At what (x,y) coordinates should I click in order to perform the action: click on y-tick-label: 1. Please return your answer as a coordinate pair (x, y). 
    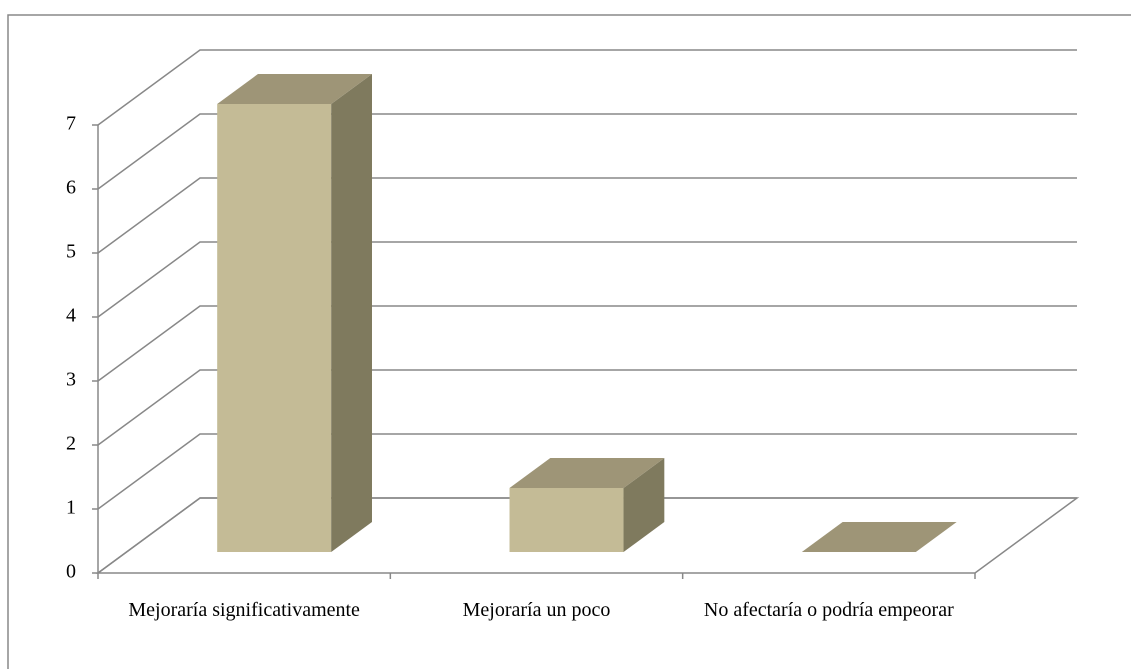
    Looking at the image, I should click on (71, 508).